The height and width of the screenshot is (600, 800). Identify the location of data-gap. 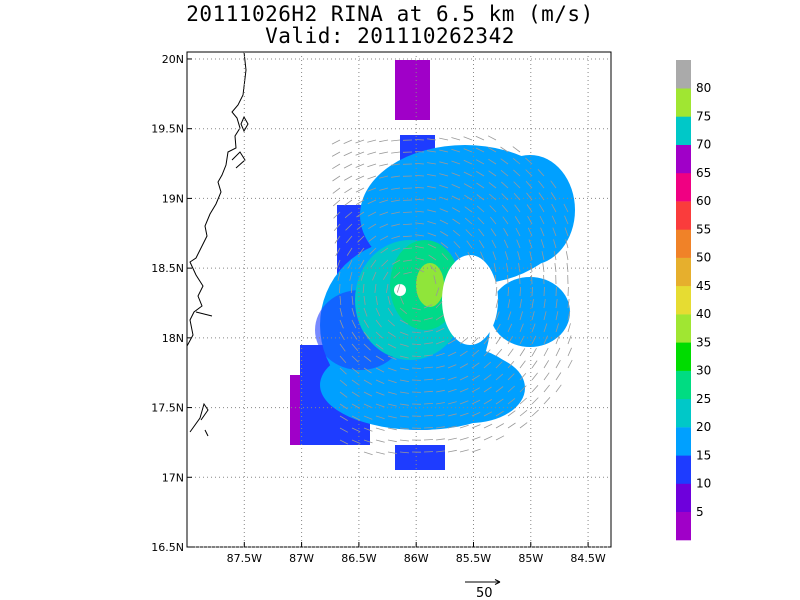
(470, 300).